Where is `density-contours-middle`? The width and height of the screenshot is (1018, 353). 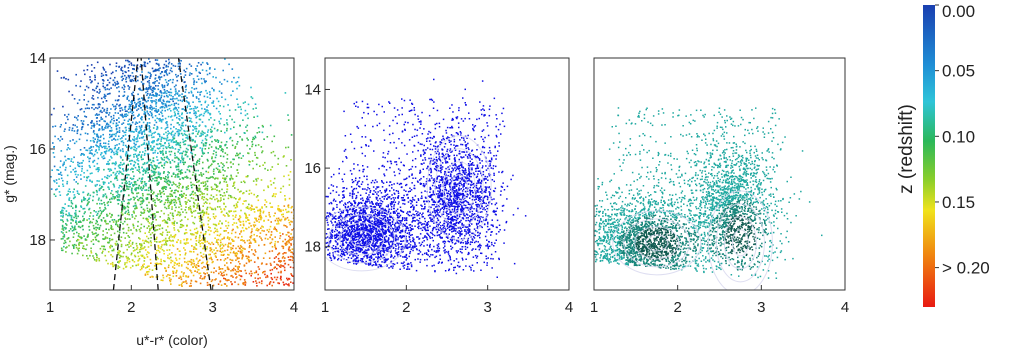 density-contours-middle is located at coordinates (408, 203).